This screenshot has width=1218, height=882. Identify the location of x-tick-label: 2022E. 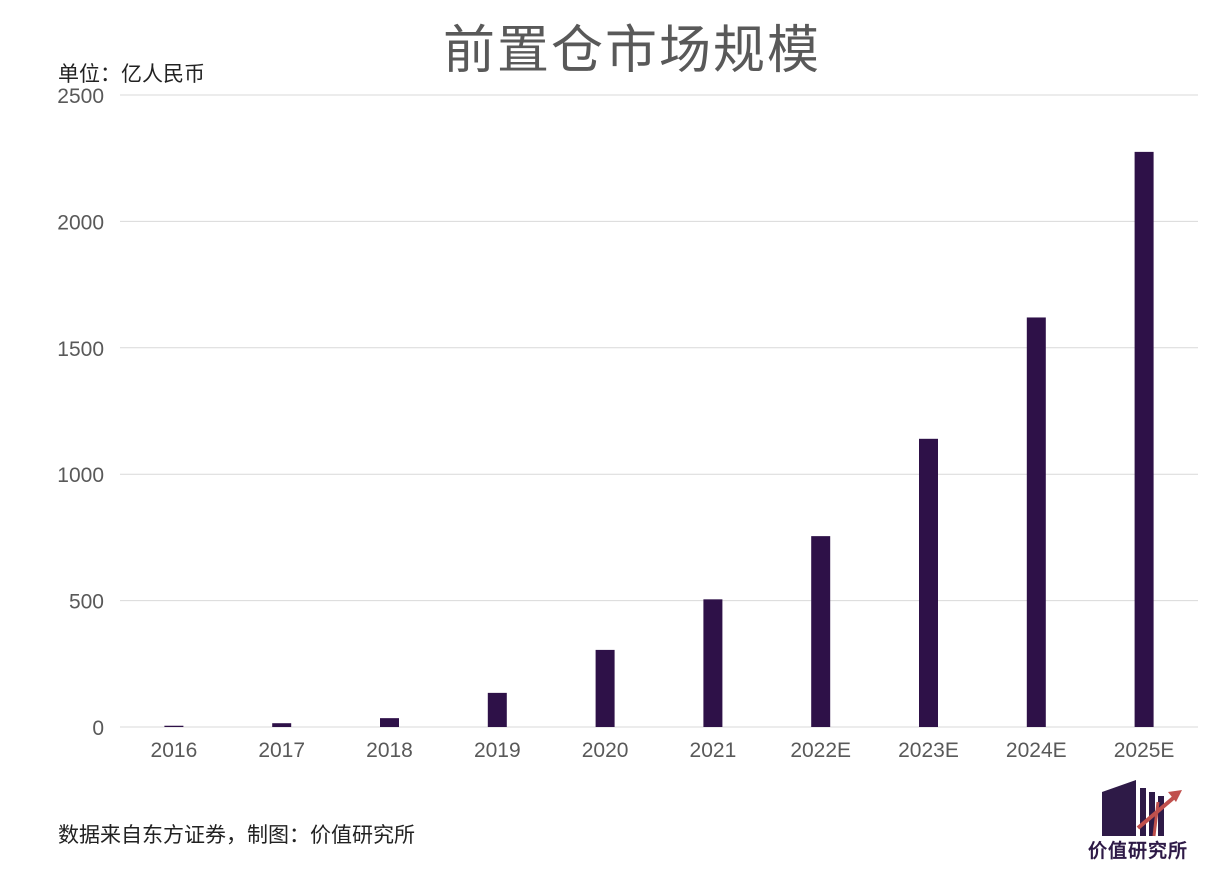
(820, 750).